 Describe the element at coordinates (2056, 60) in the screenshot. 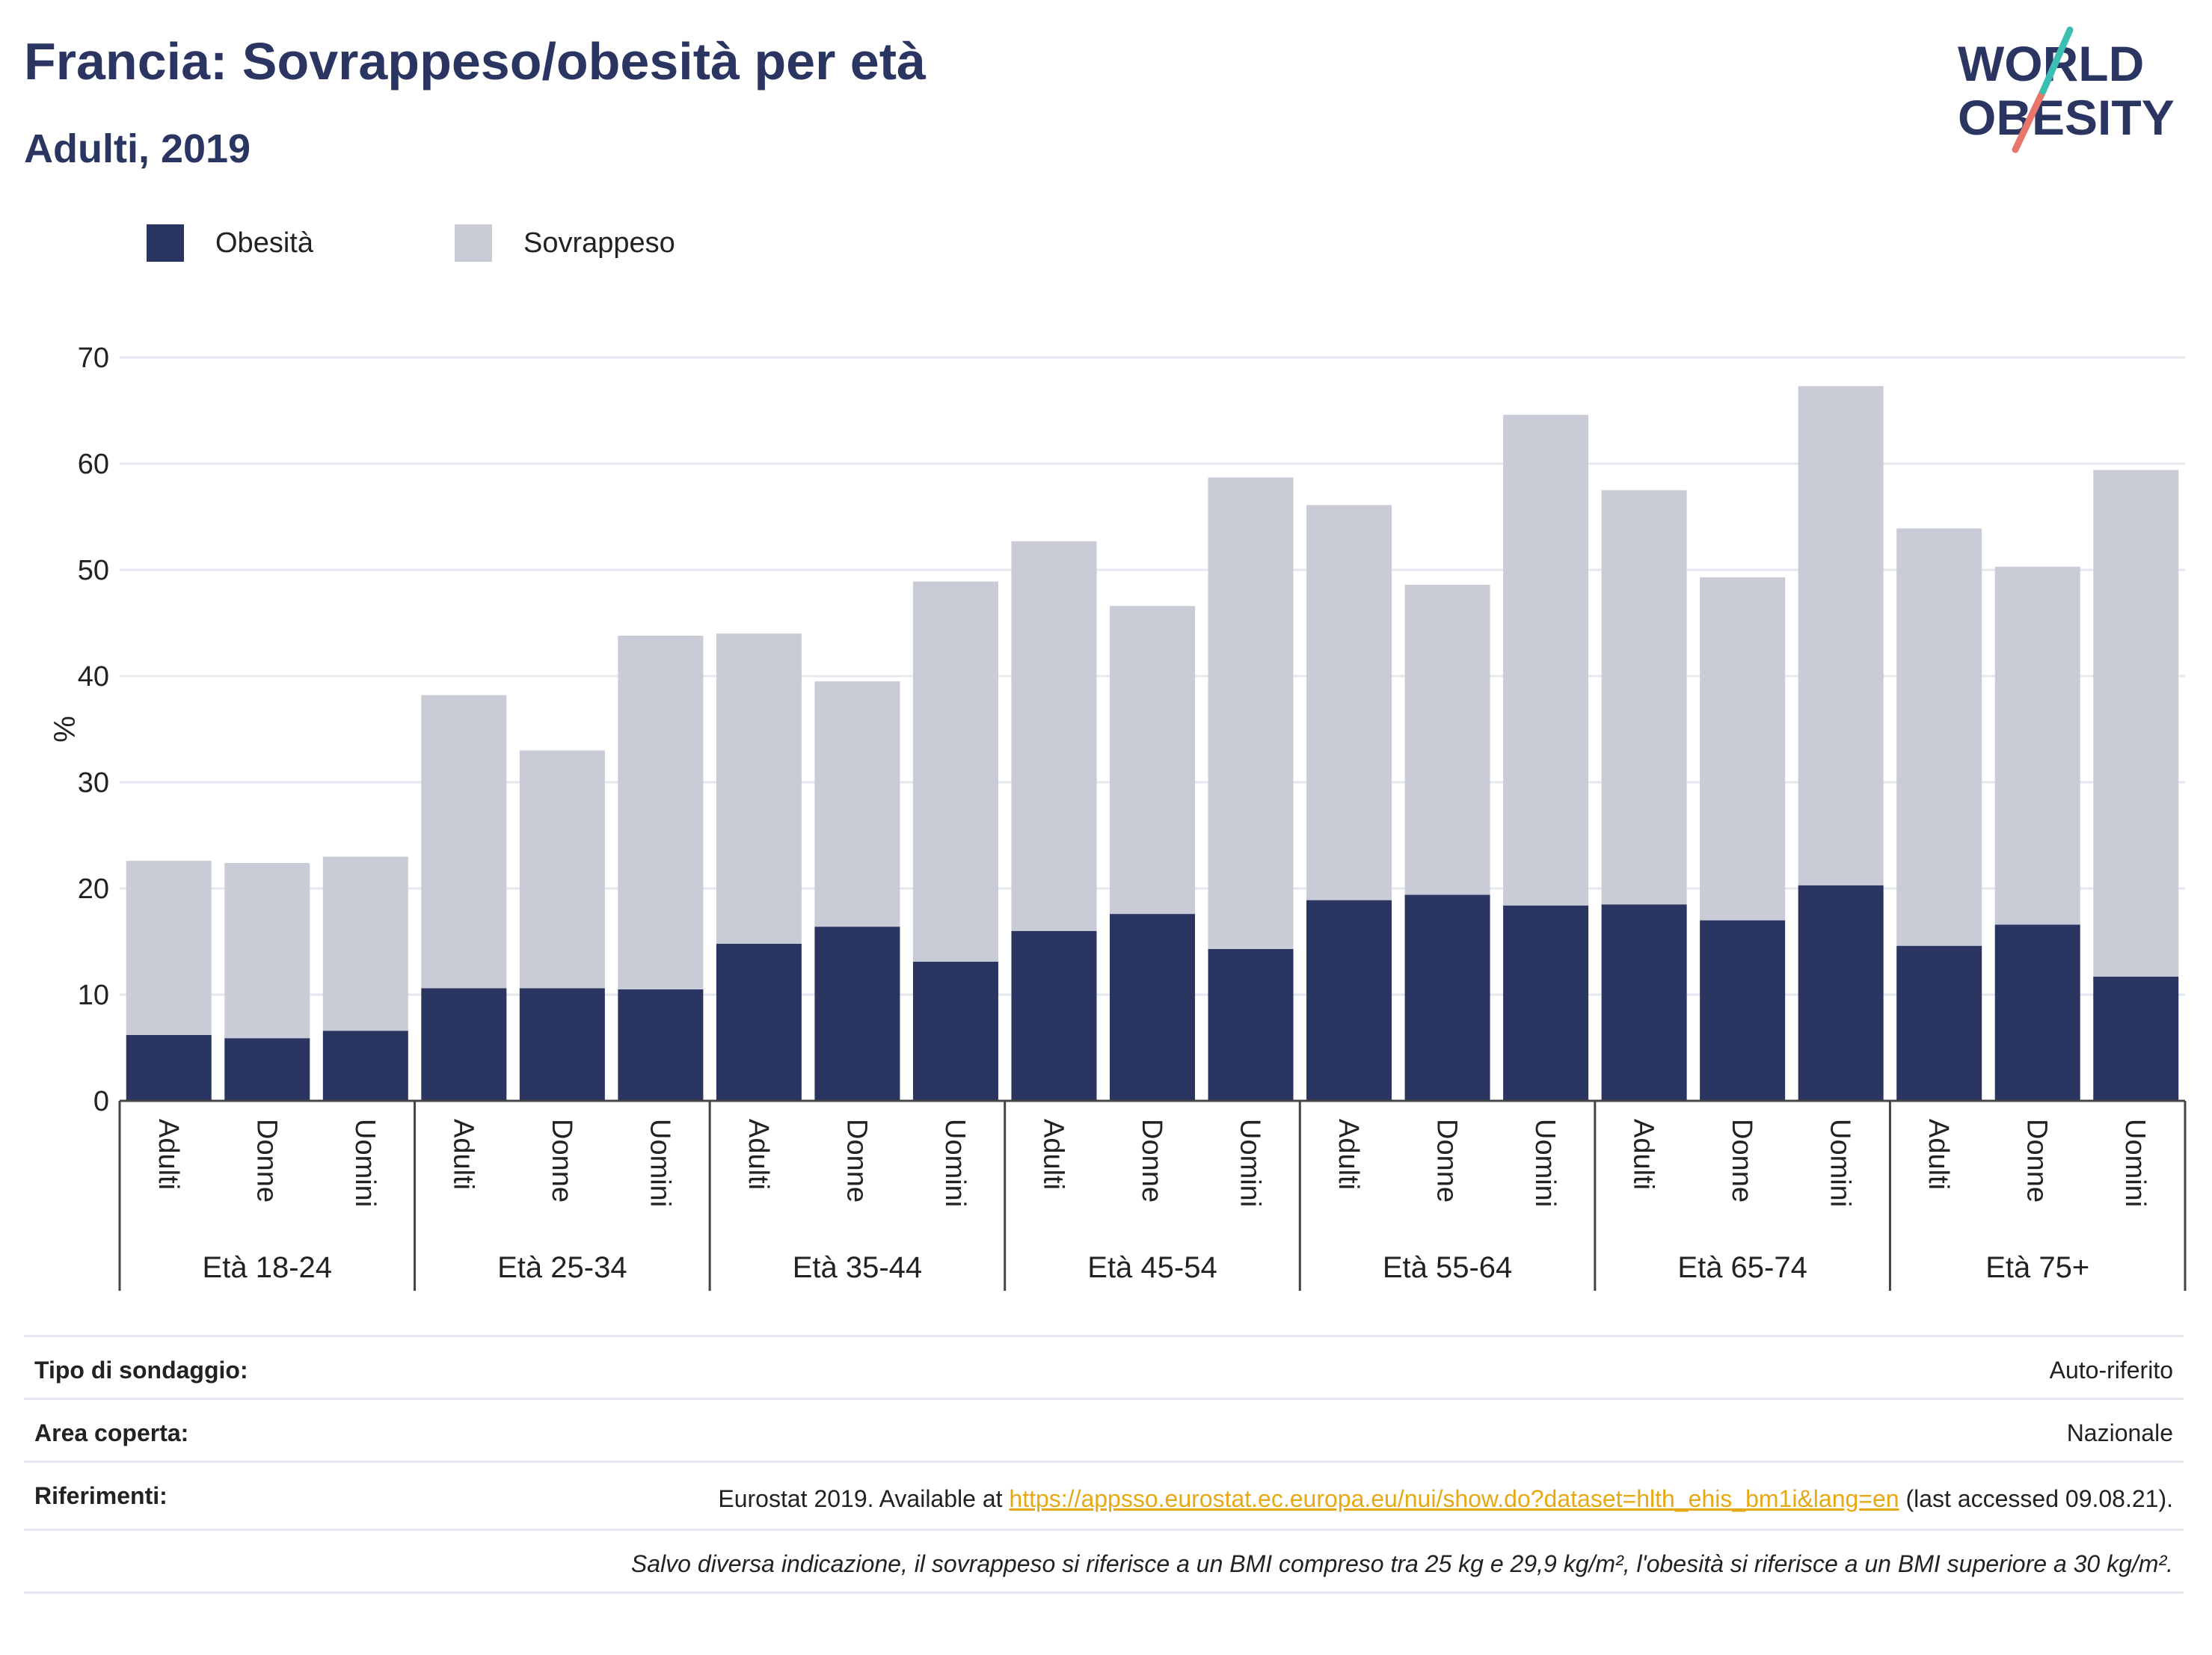

I see `logo-slash-teal` at that location.